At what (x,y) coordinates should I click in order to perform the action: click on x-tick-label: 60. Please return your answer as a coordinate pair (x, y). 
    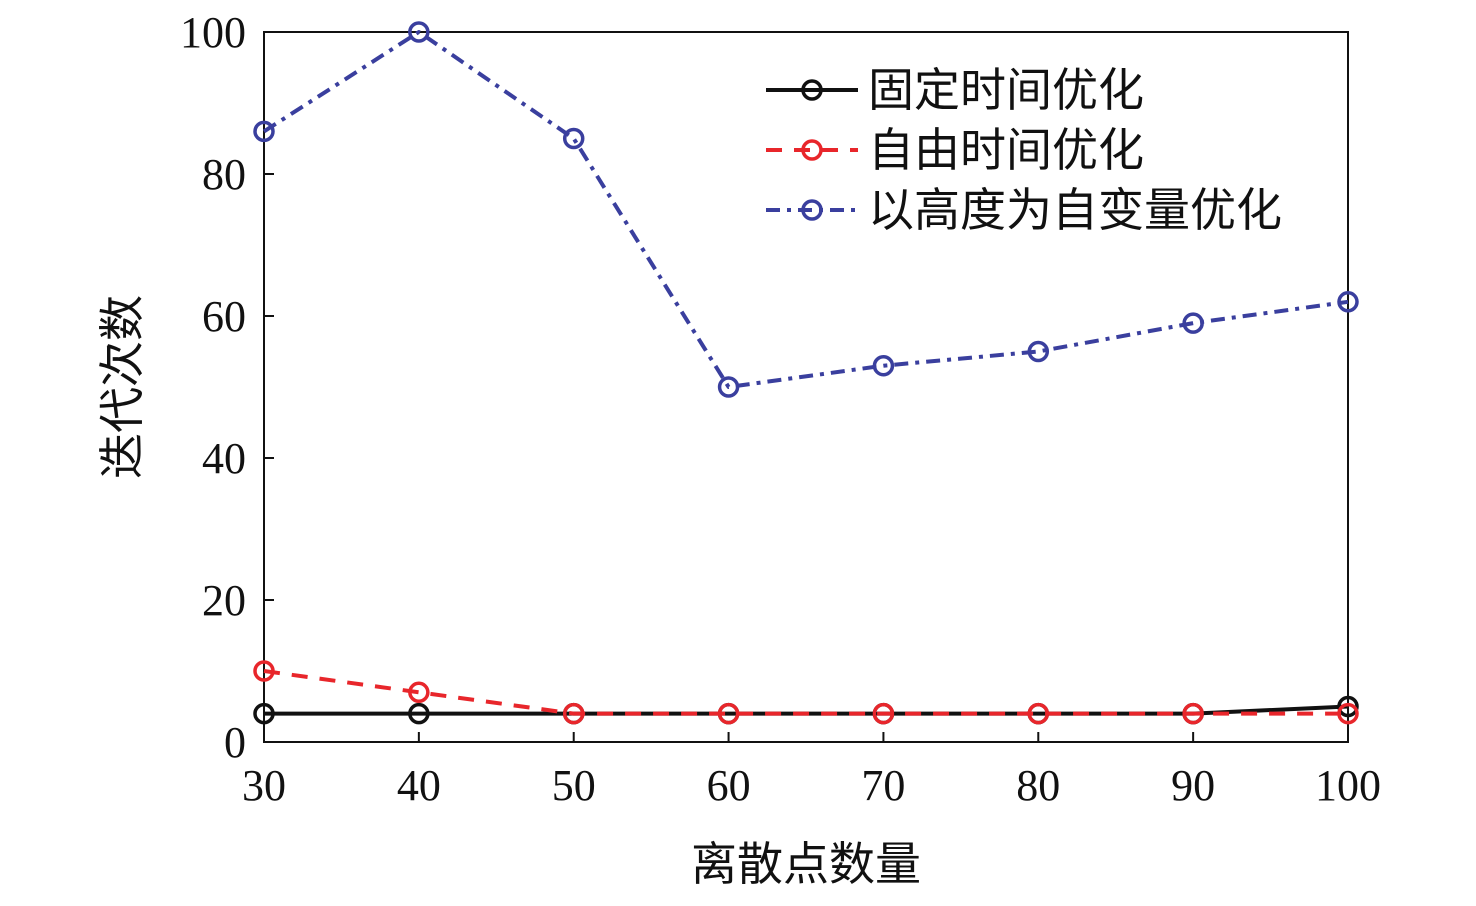
    Looking at the image, I should click on (729, 785).